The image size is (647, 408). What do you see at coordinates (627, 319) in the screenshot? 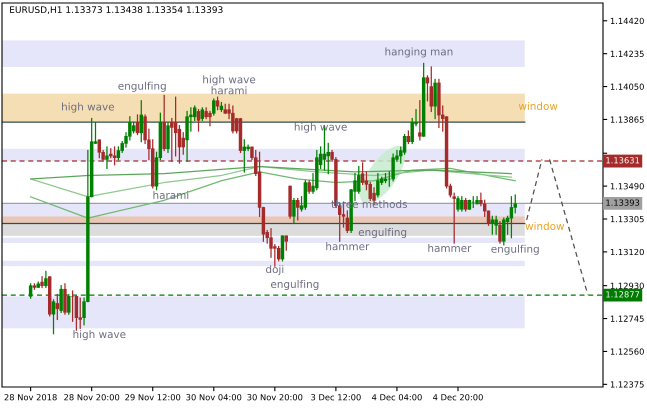
I see `y-tick-label: 1.12745` at bounding box center [627, 319].